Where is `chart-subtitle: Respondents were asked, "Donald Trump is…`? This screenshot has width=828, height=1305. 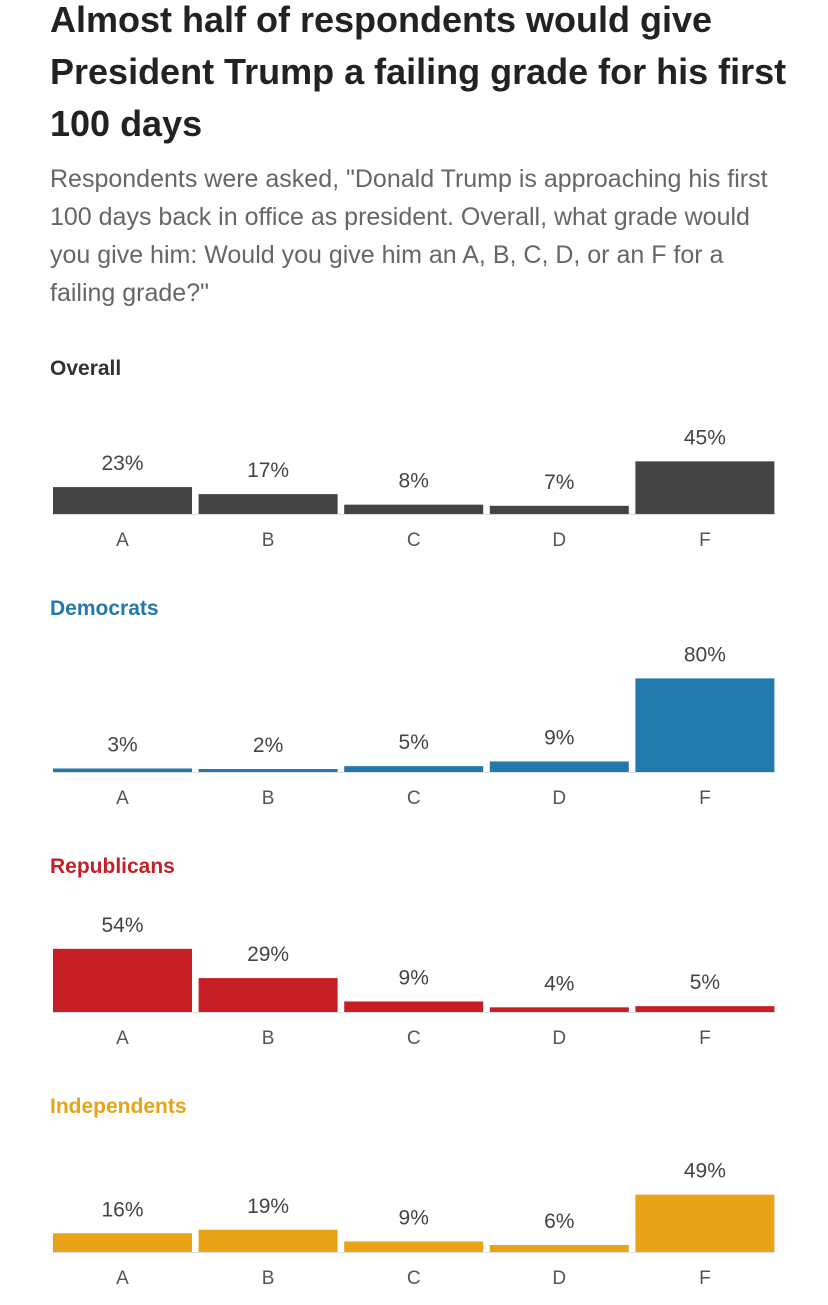 chart-subtitle: Respondents were asked, "Donald Trump is… is located at coordinates (409, 236).